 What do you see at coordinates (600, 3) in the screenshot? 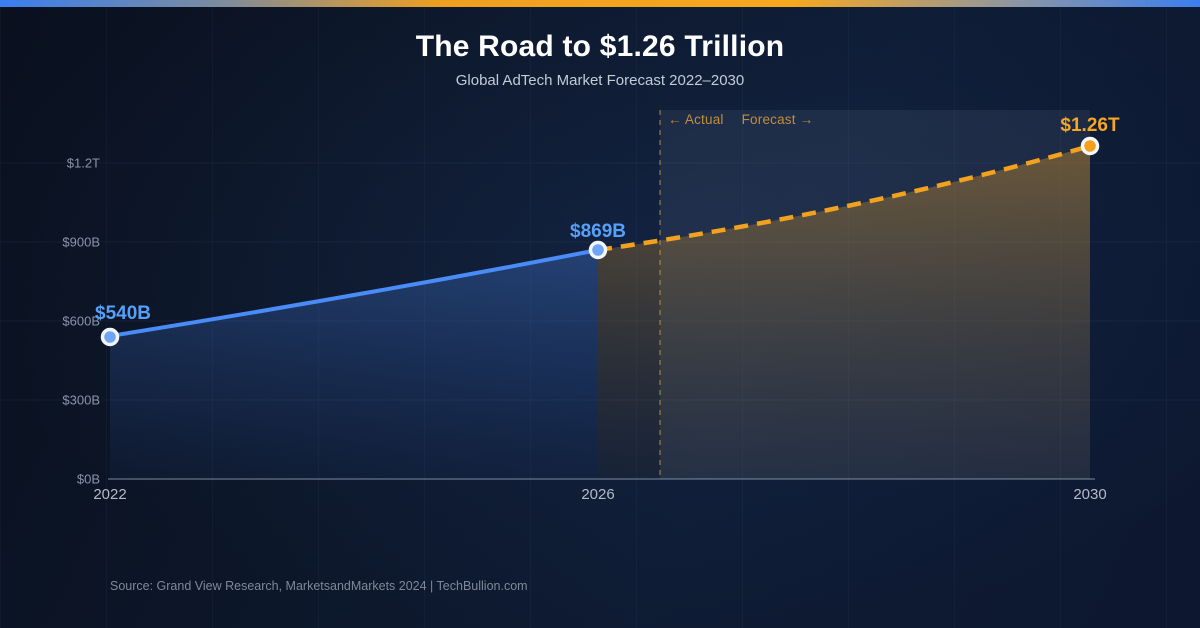
I see `top-accent-bar` at bounding box center [600, 3].